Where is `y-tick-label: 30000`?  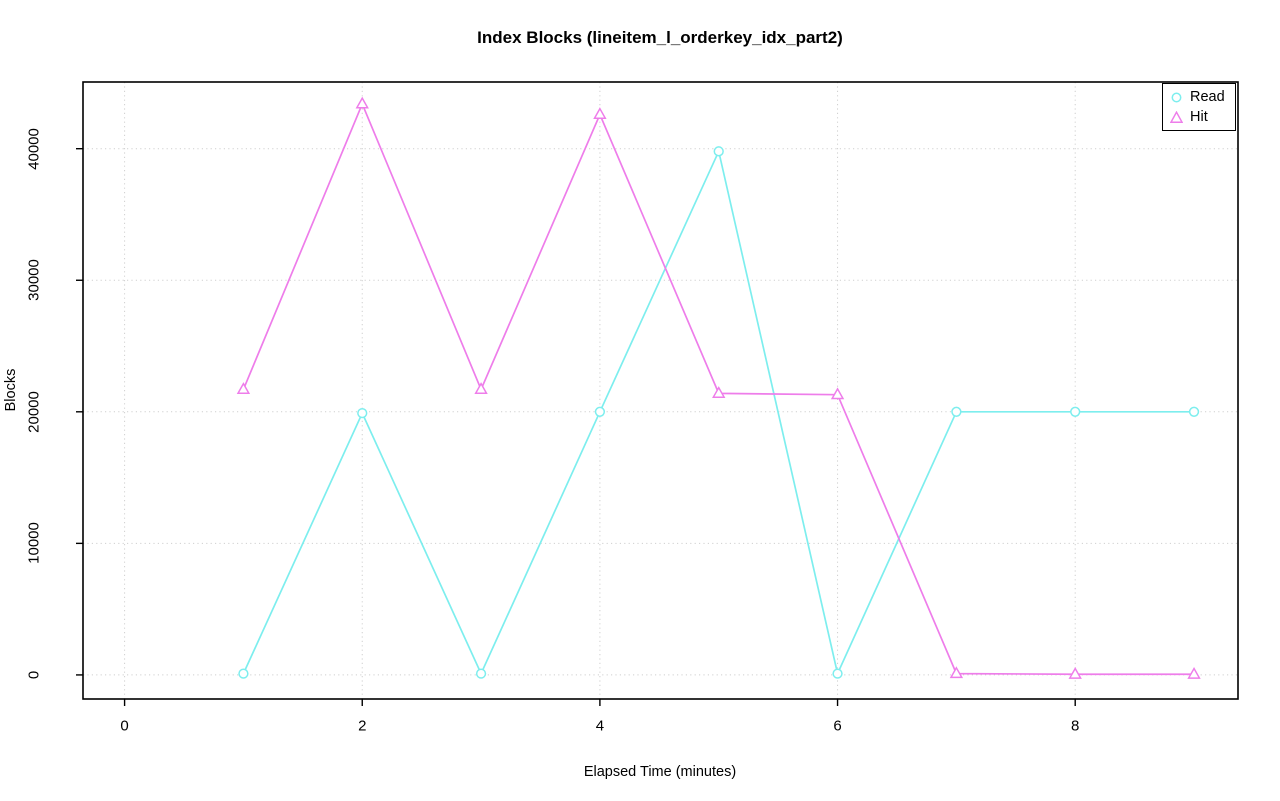 y-tick-label: 30000 is located at coordinates (34, 280).